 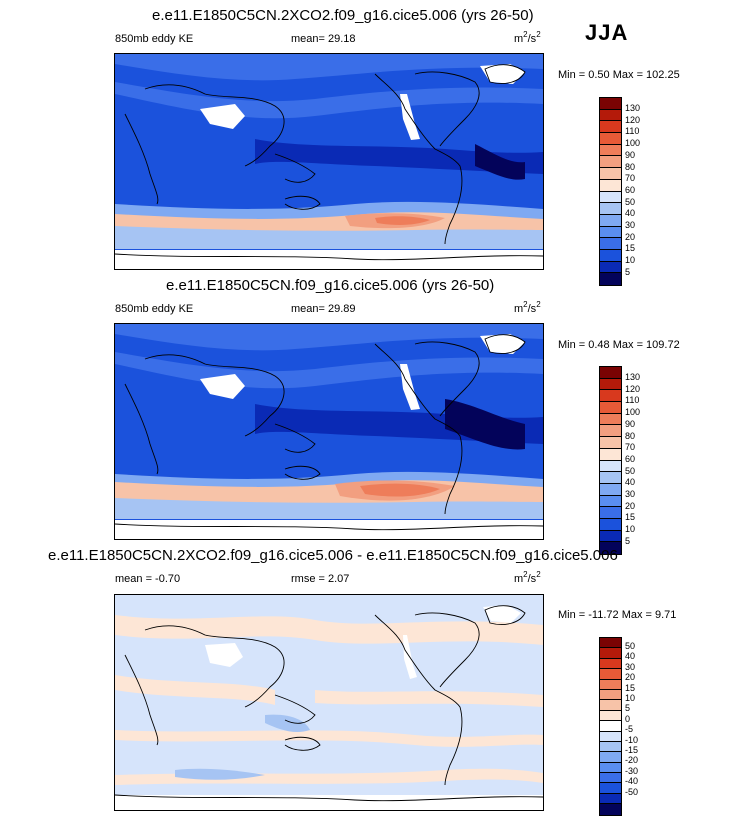 What do you see at coordinates (619, 75) in the screenshot?
I see `panel1-minmax: Min = 0.50 Max = 102.25` at bounding box center [619, 75].